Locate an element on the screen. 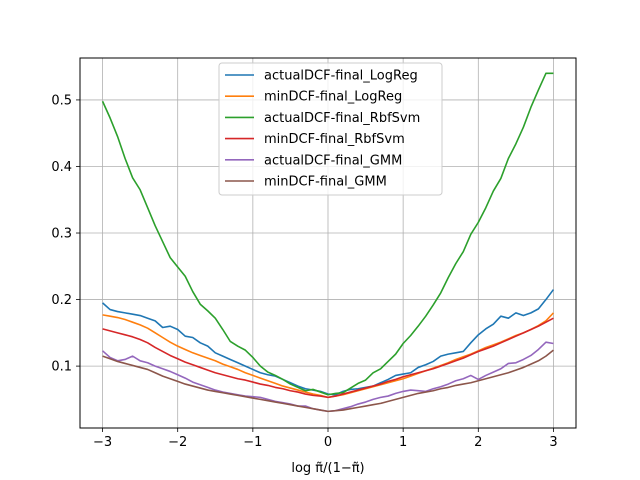  series-line-minDCF-final_GMM is located at coordinates (328, 381).